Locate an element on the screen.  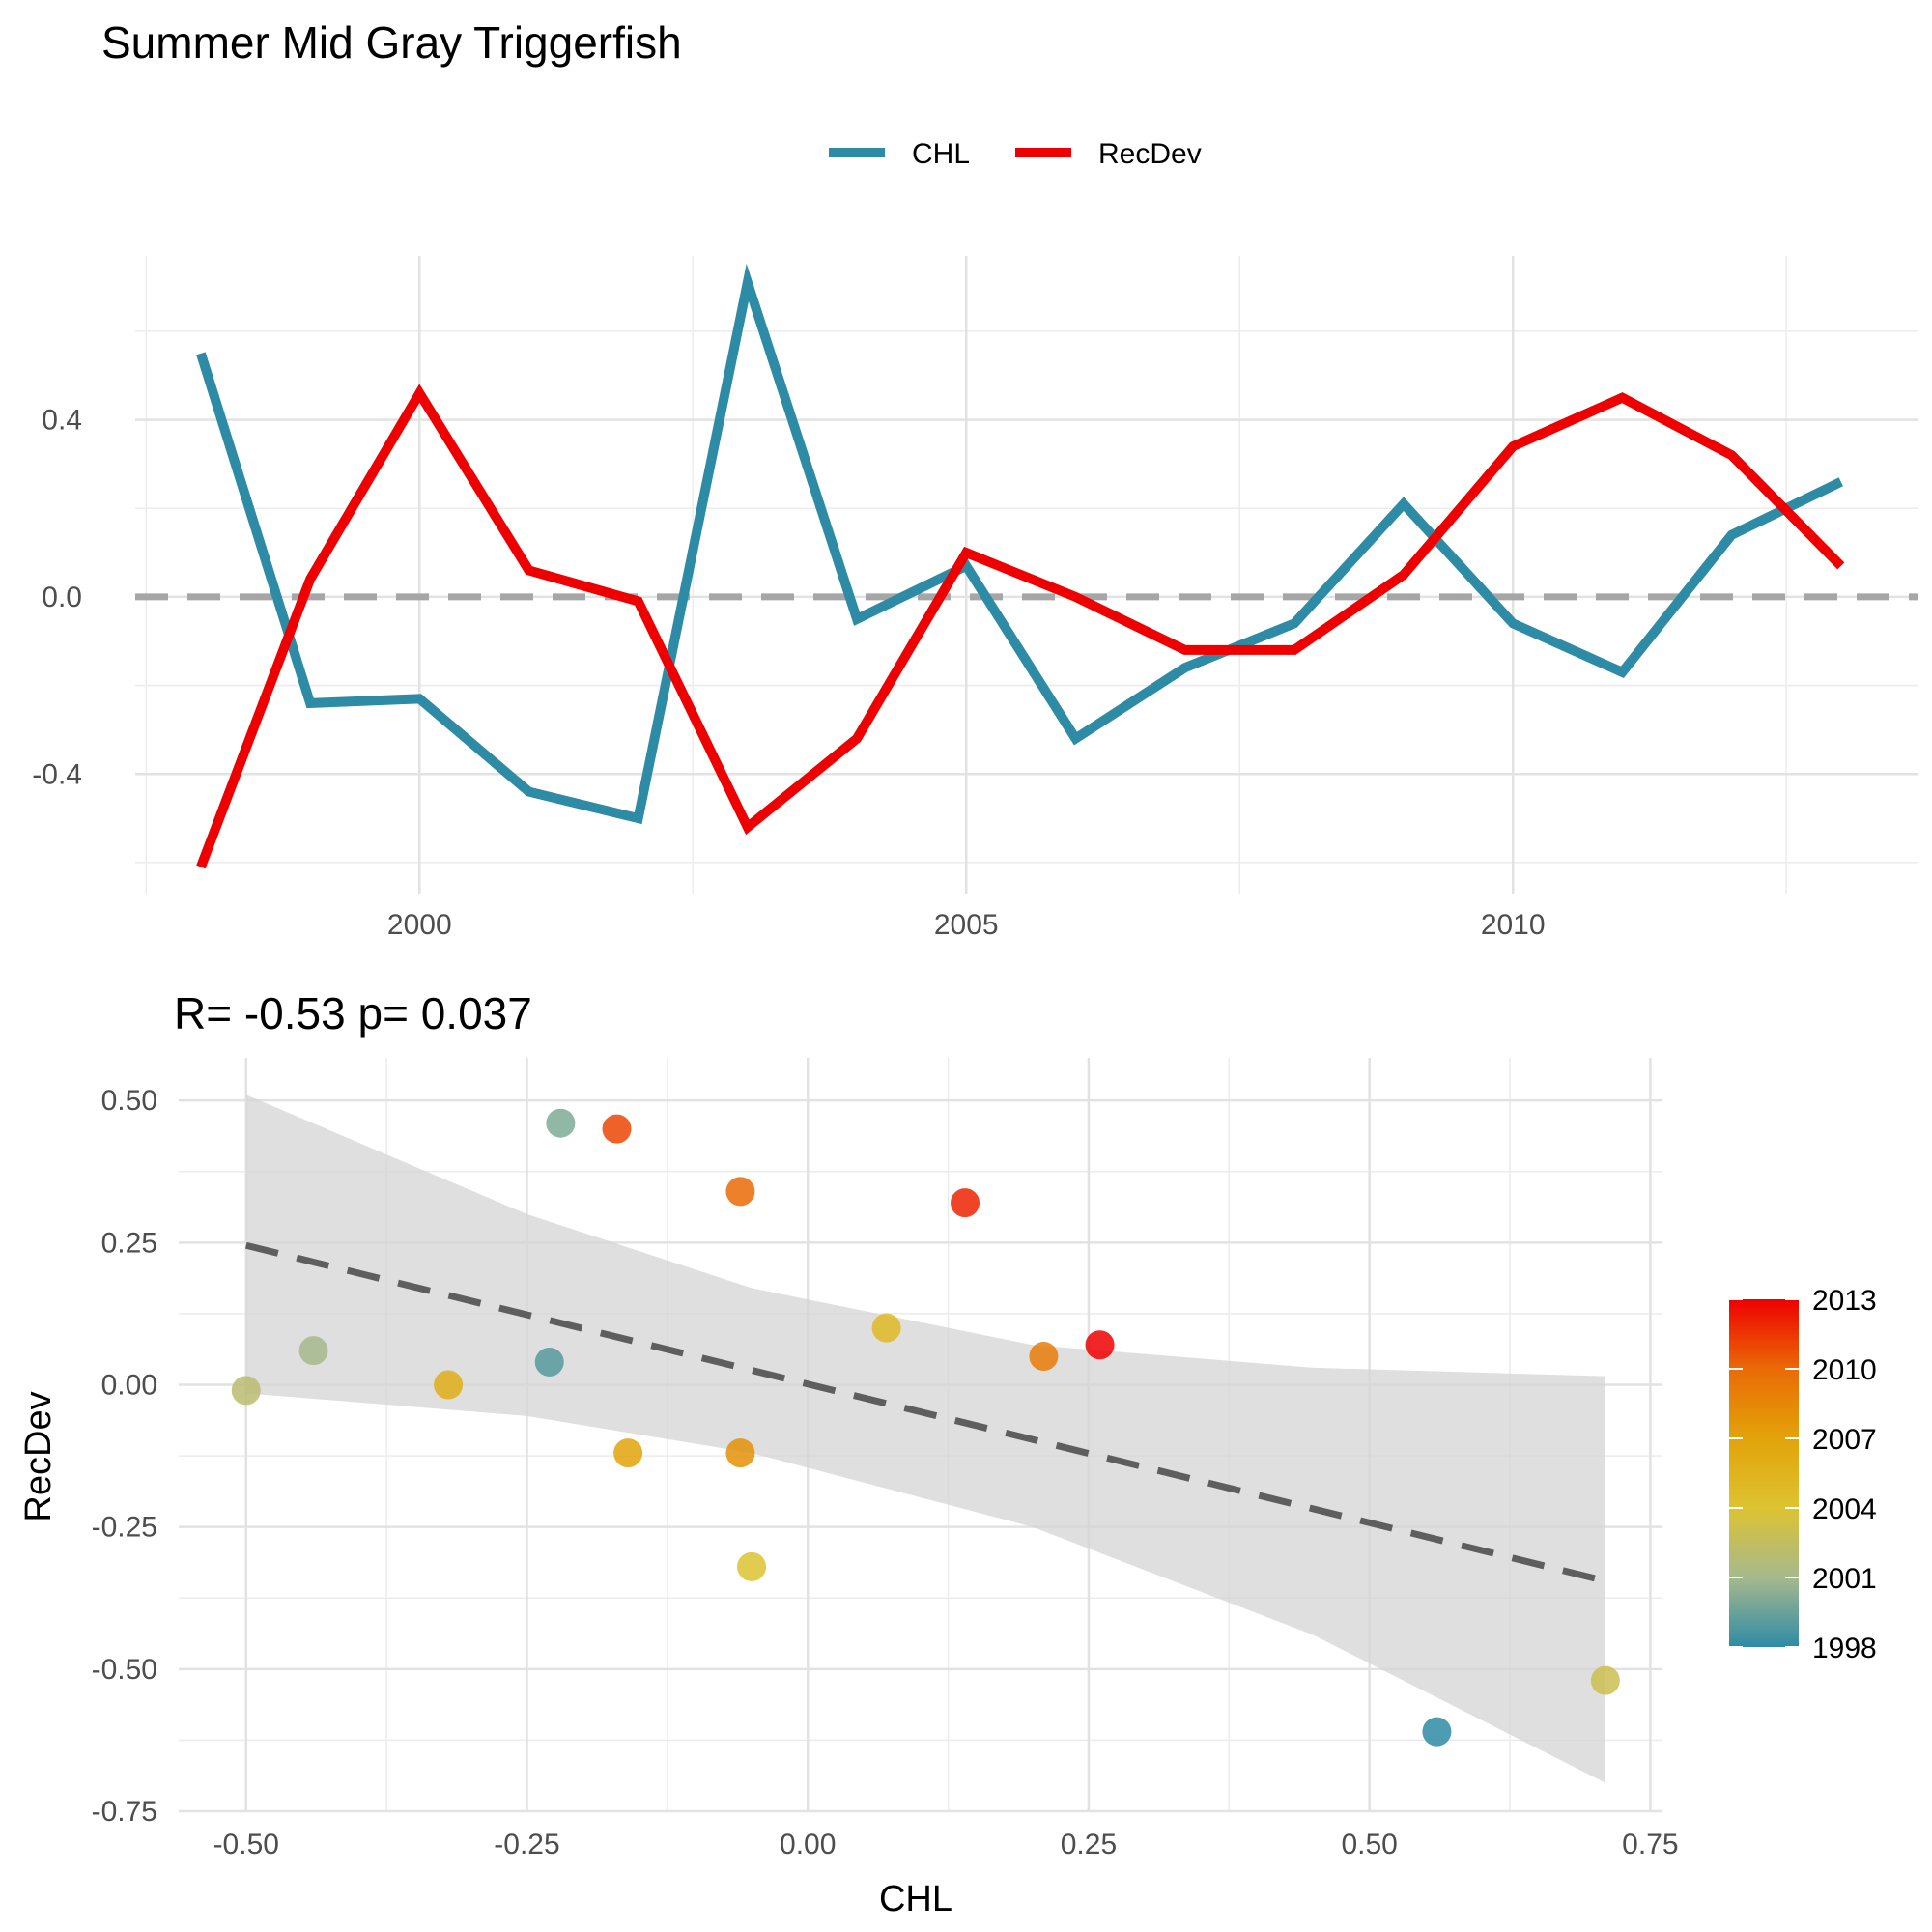
scatter-x-ticks: -0.50 -0.25 0.00 0.25 0.50 0.75 is located at coordinates (946, 1845).